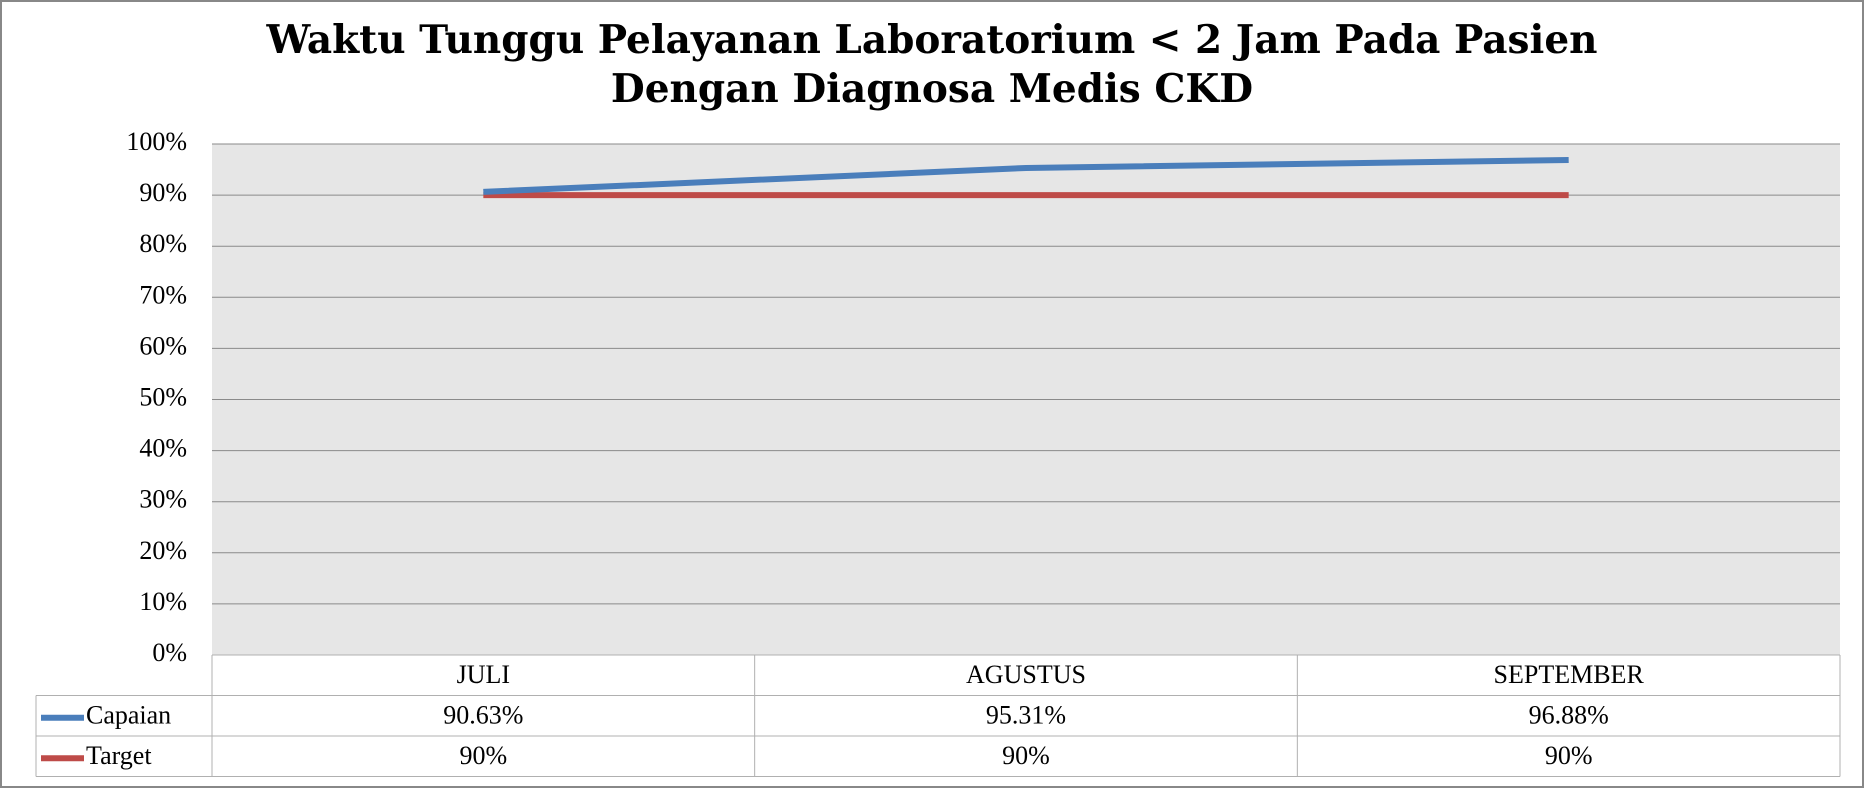  Describe the element at coordinates (163, 396) in the screenshot. I see `y-tick-label: 50%` at that location.